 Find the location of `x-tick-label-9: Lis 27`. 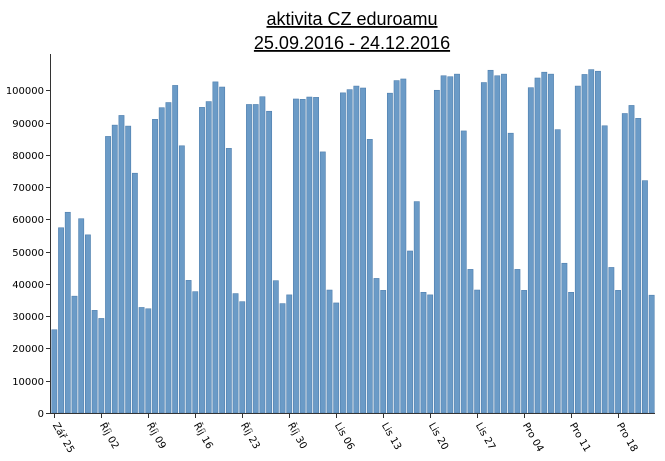

x-tick-label-9: Lis 27 is located at coordinates (485, 436).